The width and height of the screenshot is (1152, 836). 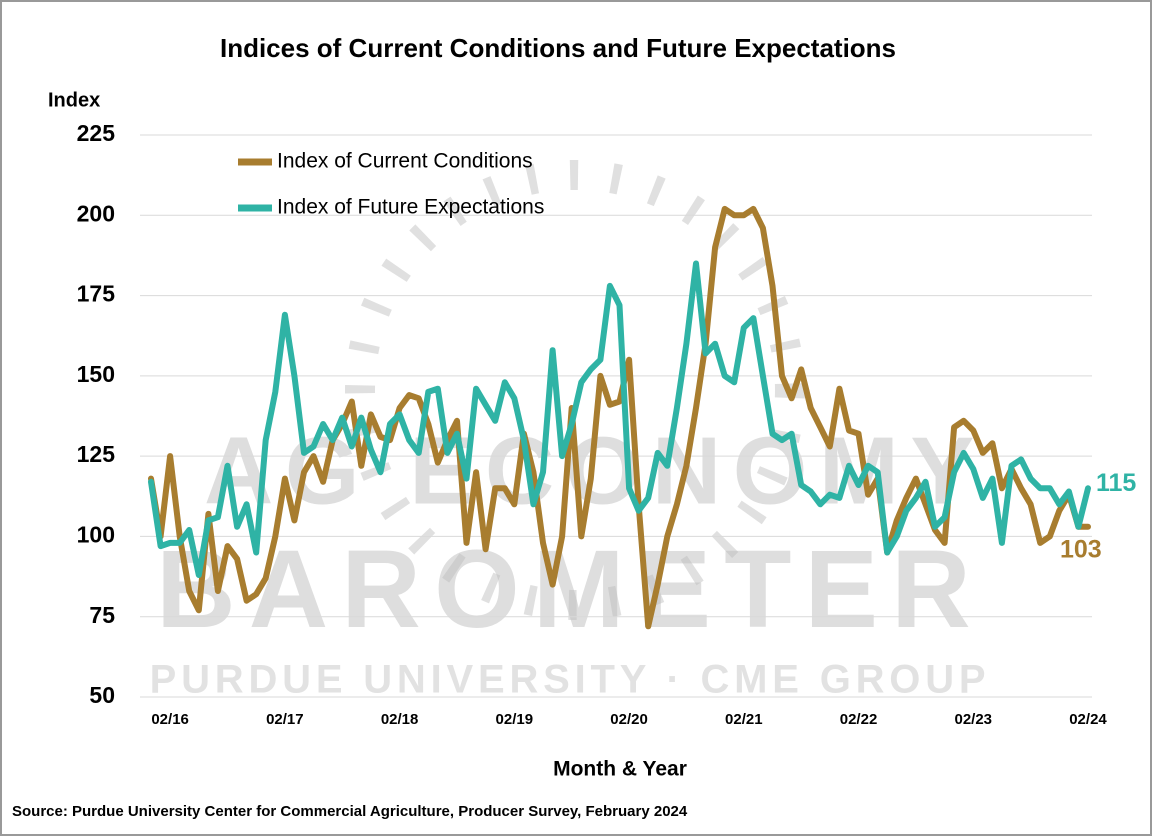 I want to click on x-tick-label: 02/20, so click(x=629, y=719).